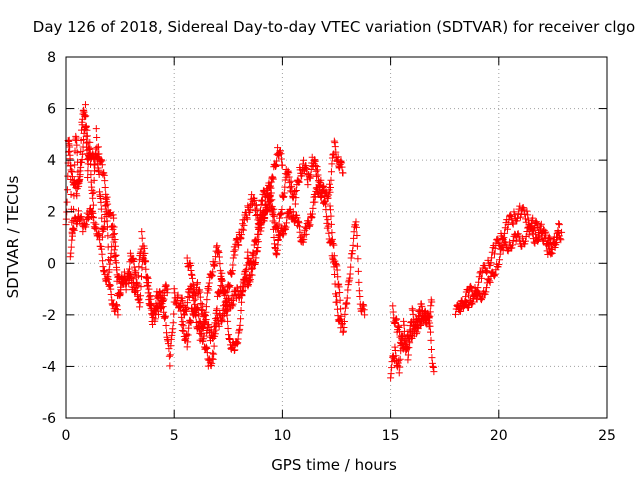 The image size is (640, 480). Describe the element at coordinates (174, 436) in the screenshot. I see `x-tick-label: 5` at that location.